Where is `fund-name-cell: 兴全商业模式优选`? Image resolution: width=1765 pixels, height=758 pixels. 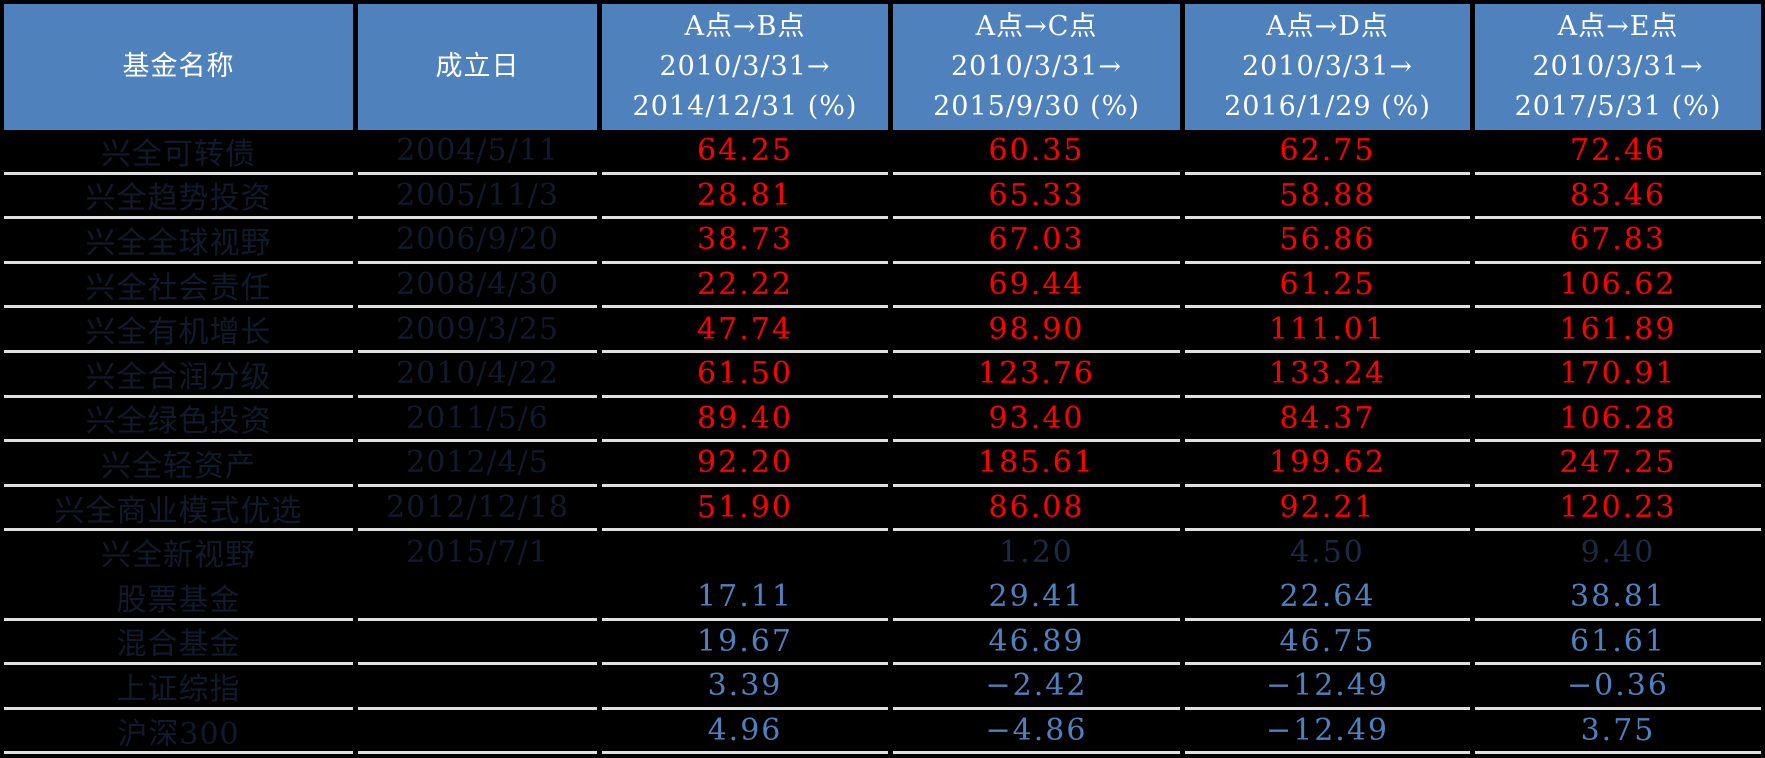
fund-name-cell: 兴全商业模式优选 is located at coordinates (178, 509).